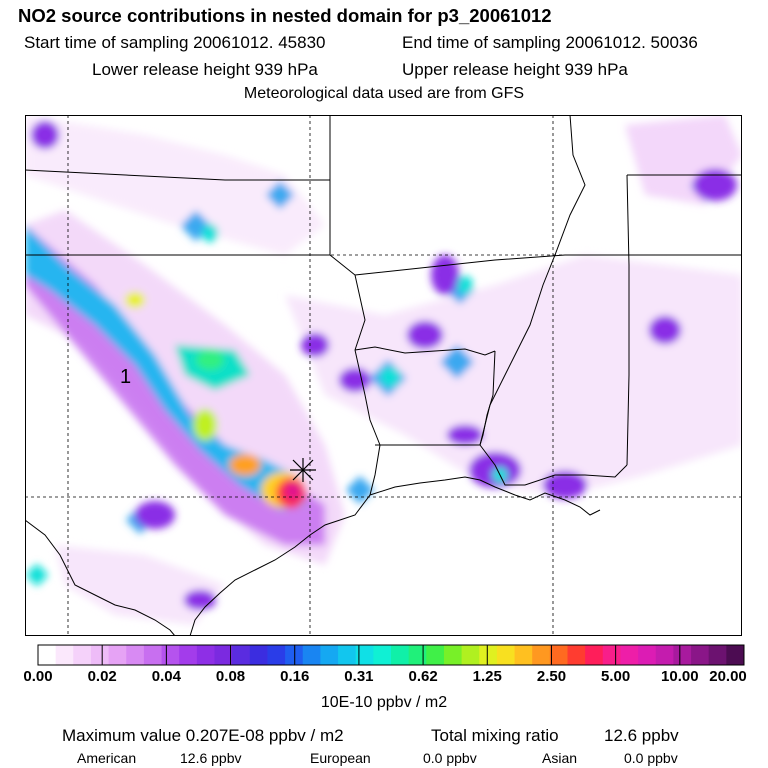 The width and height of the screenshot is (768, 768). What do you see at coordinates (384, 702) in the screenshot?
I see `color-scale-units: 10E-10 ppbv / m2` at bounding box center [384, 702].